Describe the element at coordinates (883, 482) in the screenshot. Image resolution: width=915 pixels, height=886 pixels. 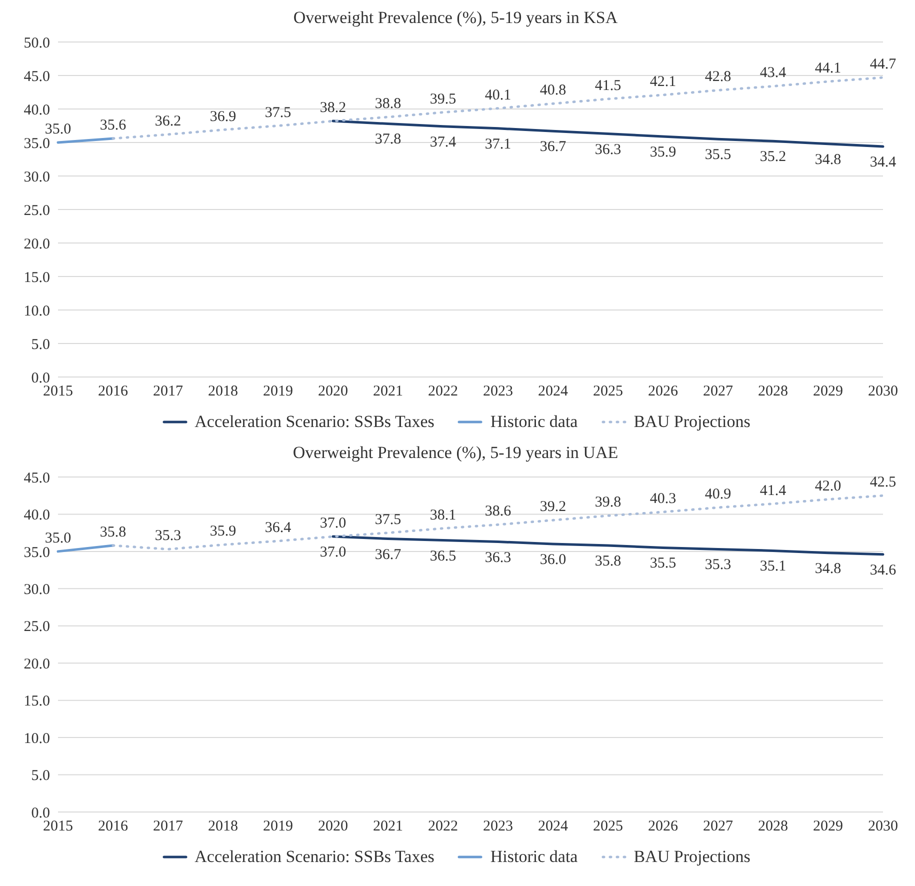
I see `data-label: 42.5` at that location.